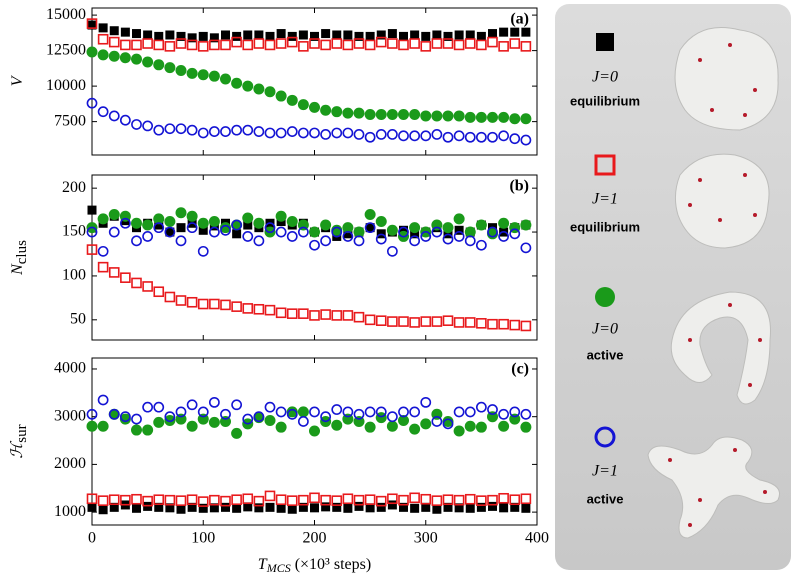  What do you see at coordinates (519, 186) in the screenshot?
I see `panel-label: (b)` at bounding box center [519, 186].